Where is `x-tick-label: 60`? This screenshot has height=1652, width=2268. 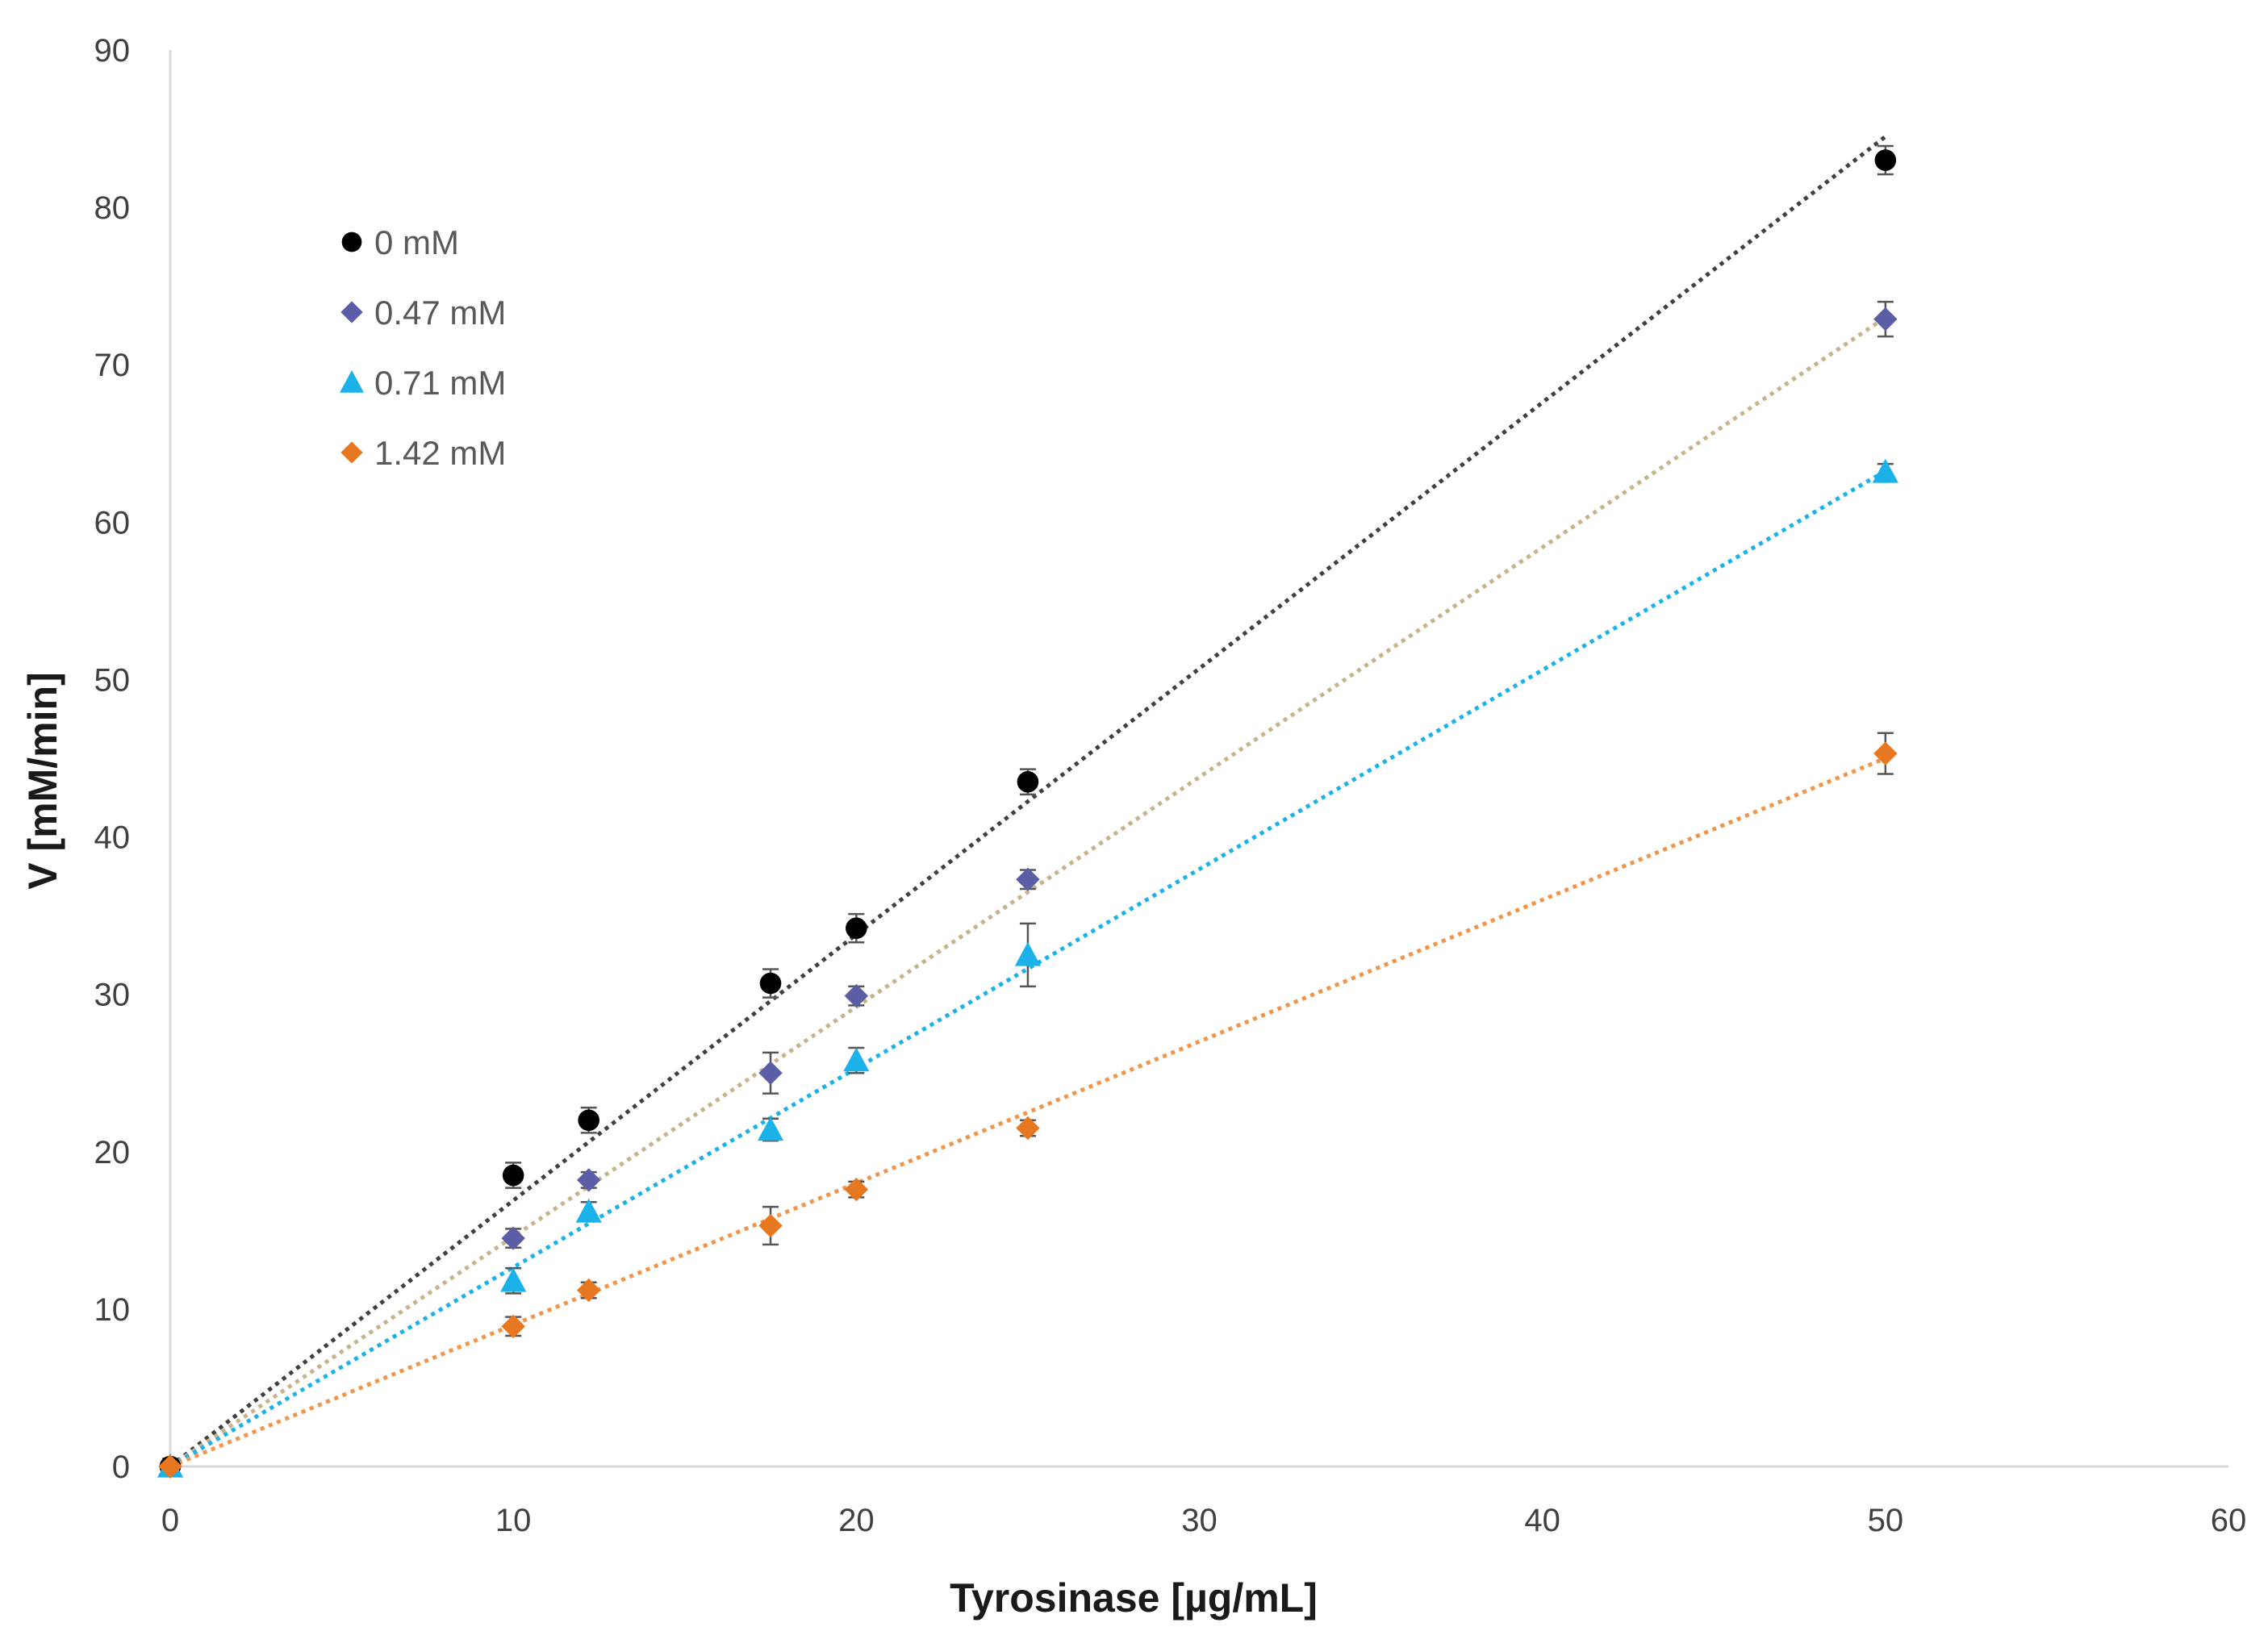 x-tick-label: 60 is located at coordinates (2229, 1521).